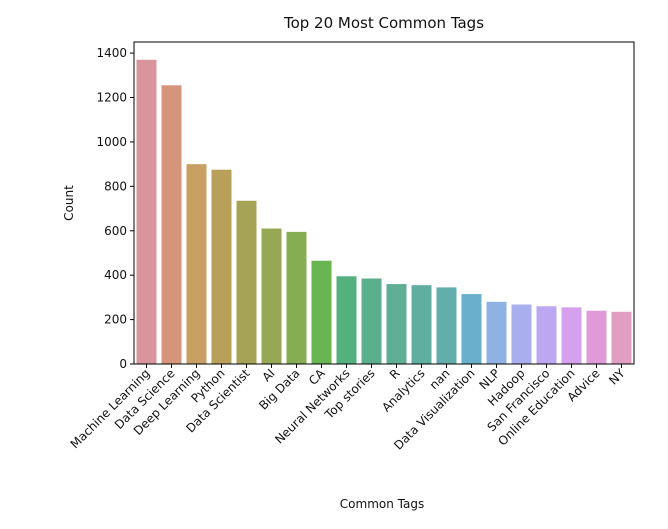  Describe the element at coordinates (111, 98) in the screenshot. I see `y-tick-label: 1200` at that location.